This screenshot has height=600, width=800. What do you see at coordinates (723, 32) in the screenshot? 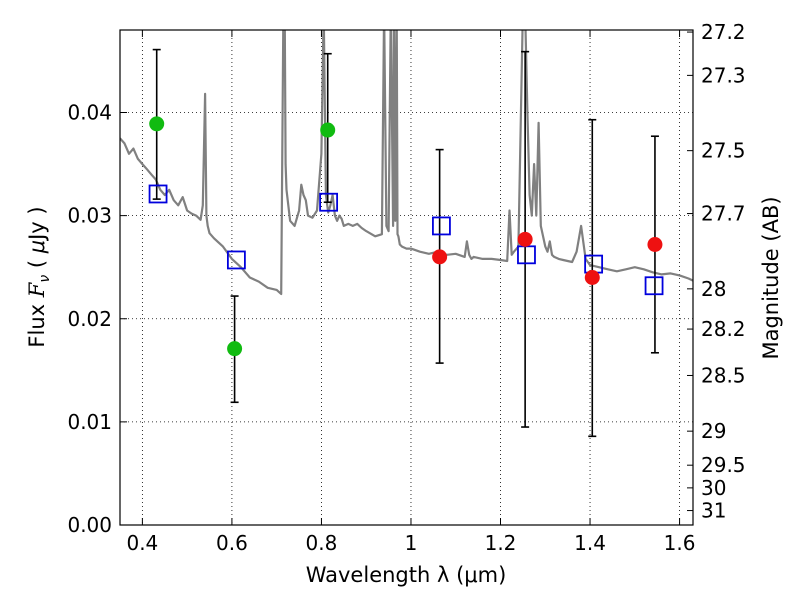
I see `y2-tick-label: 27.2` at bounding box center [723, 32].